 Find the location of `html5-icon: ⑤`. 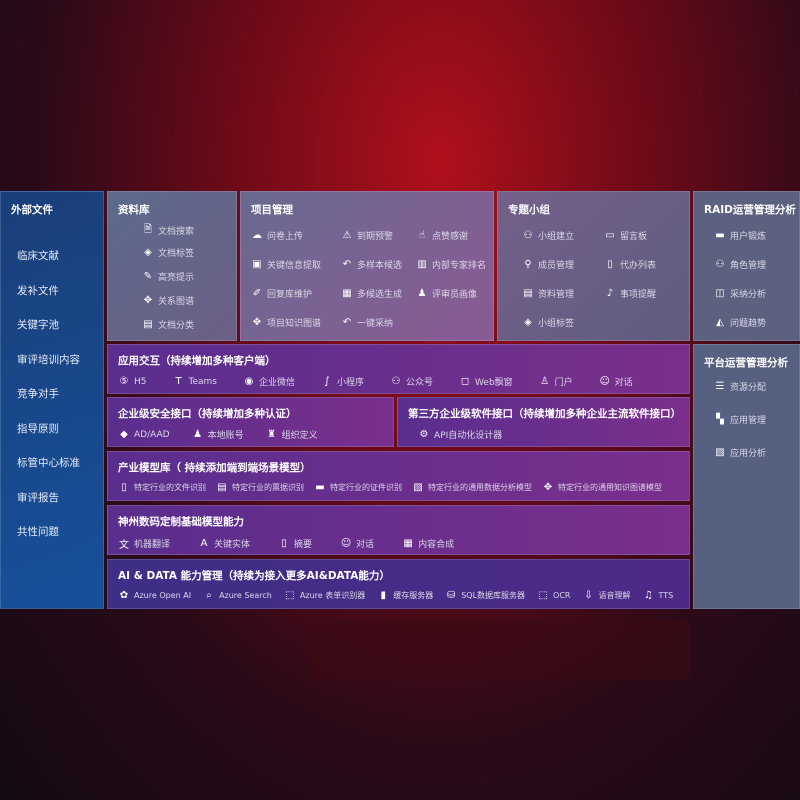

html5-icon: ⑤ is located at coordinates (124, 381).